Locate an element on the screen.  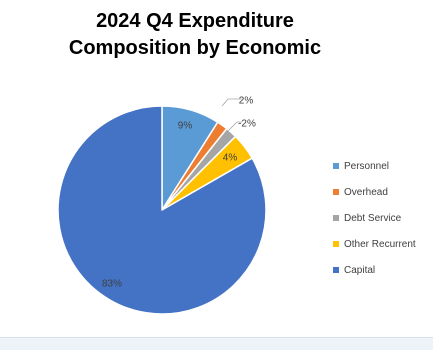
legend-item-capital: Capital is located at coordinates (374, 270).